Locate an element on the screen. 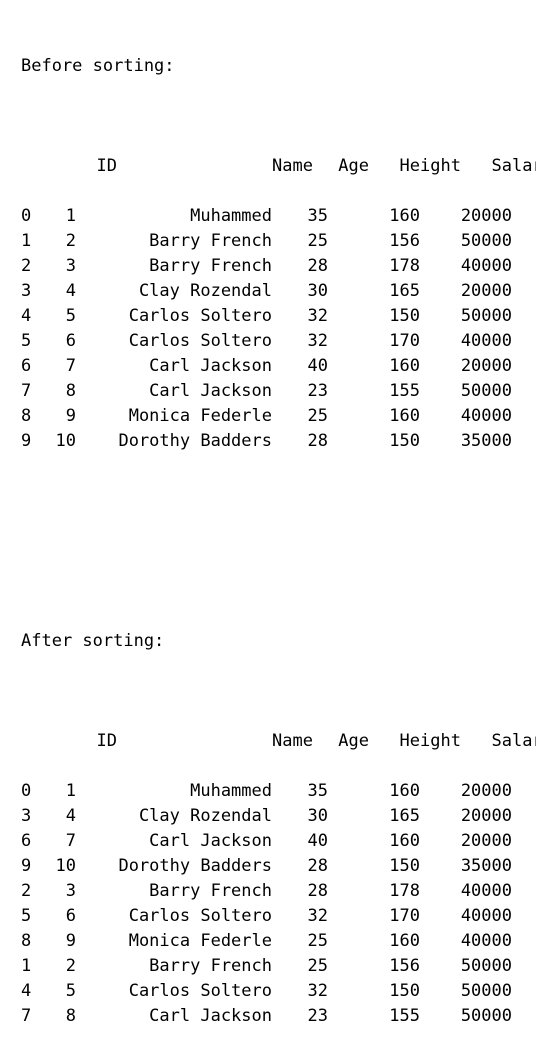 This screenshot has width=536, height=1054. row-index-cell: 9 is located at coordinates (26, 866).